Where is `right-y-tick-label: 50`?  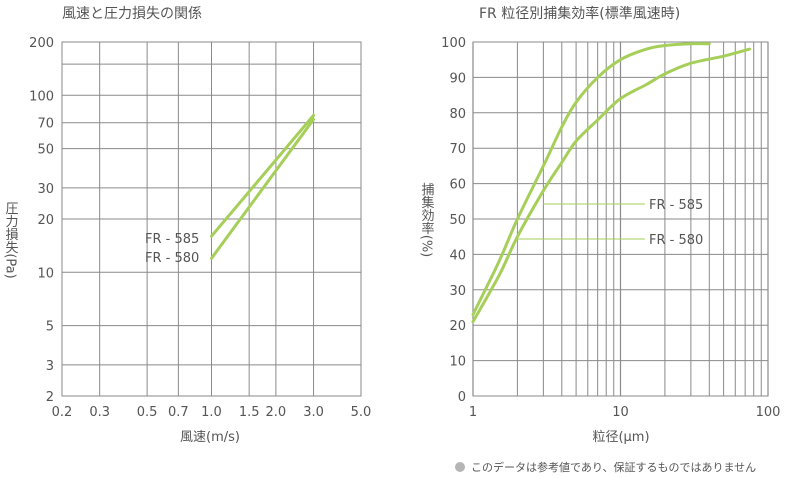
right-y-tick-label: 50 is located at coordinates (457, 220).